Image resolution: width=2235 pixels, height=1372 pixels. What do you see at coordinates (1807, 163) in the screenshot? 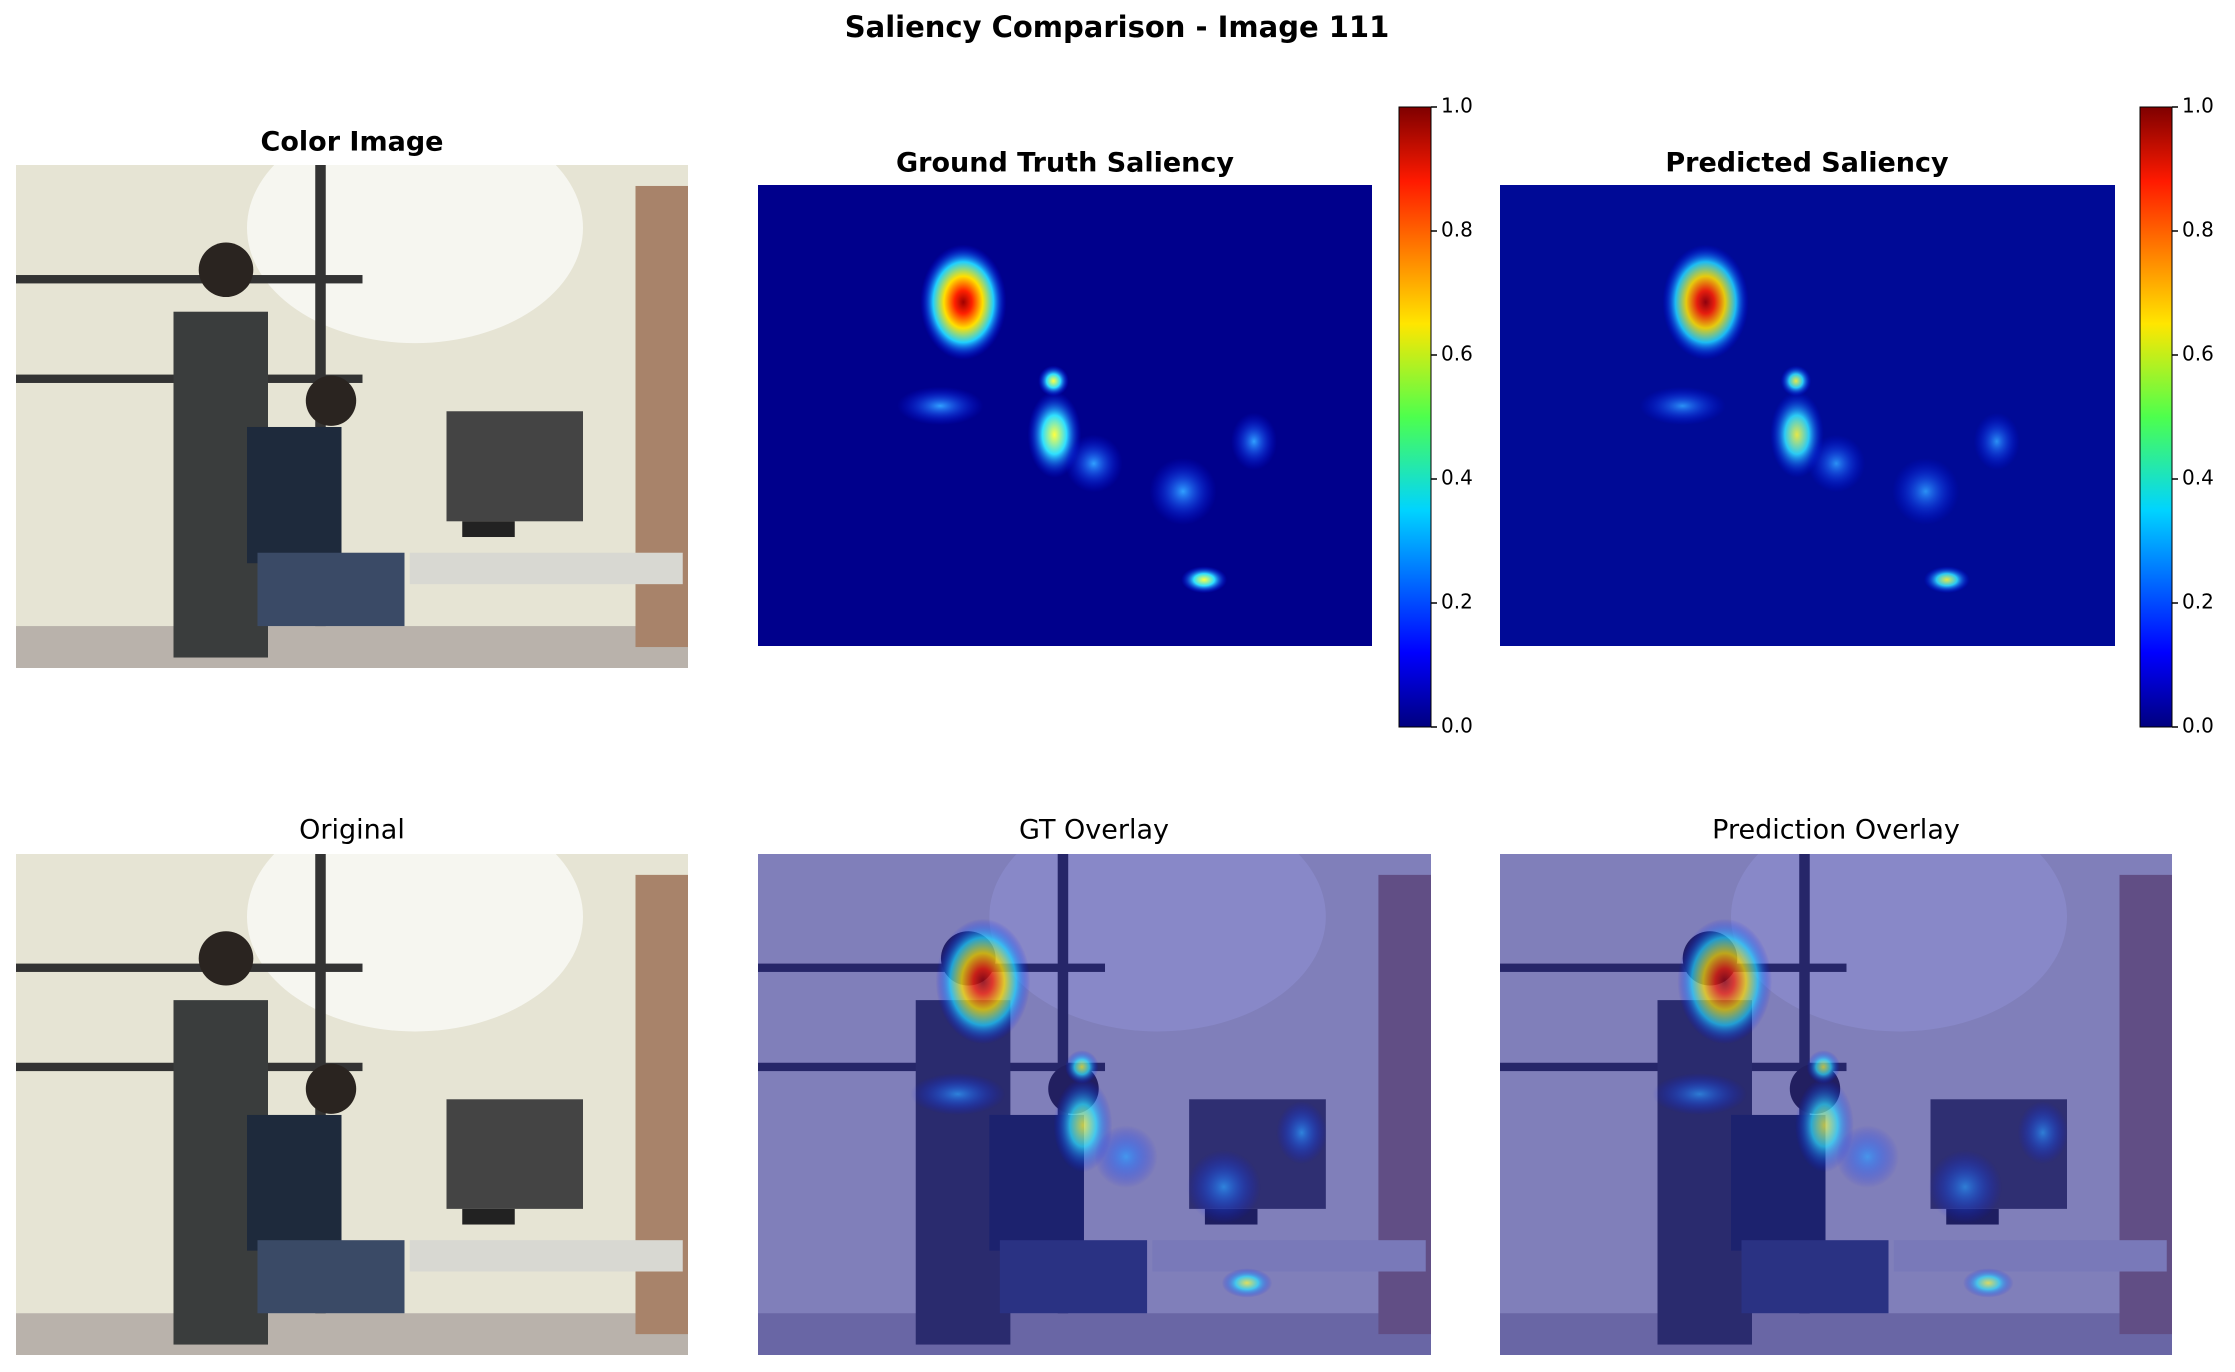
I see `panel-title: Predicted Saliency` at bounding box center [1807, 163].